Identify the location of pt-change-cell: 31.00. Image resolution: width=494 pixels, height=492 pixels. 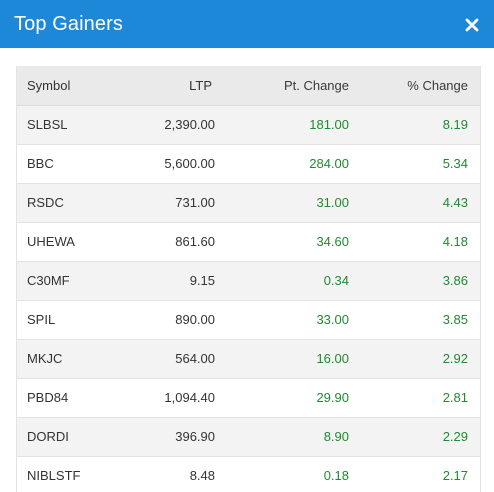
(332, 202).